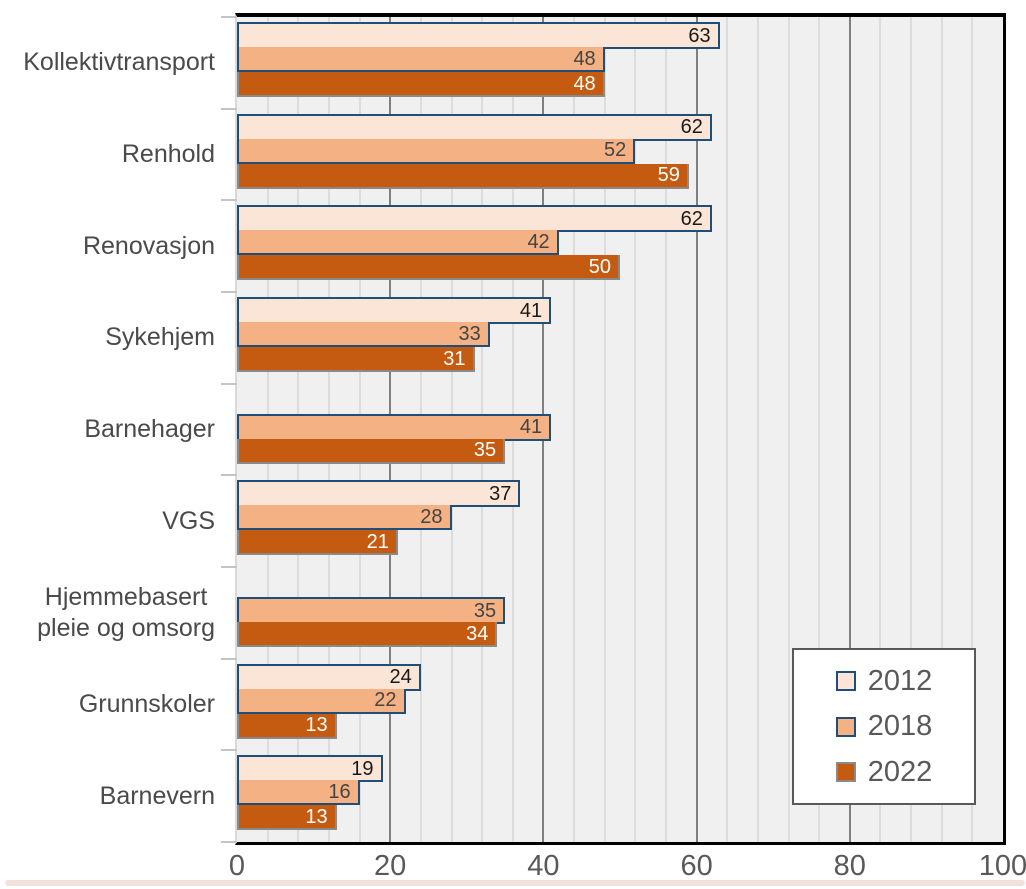  What do you see at coordinates (237, 866) in the screenshot?
I see `x-axis-tick-label: 0` at bounding box center [237, 866].